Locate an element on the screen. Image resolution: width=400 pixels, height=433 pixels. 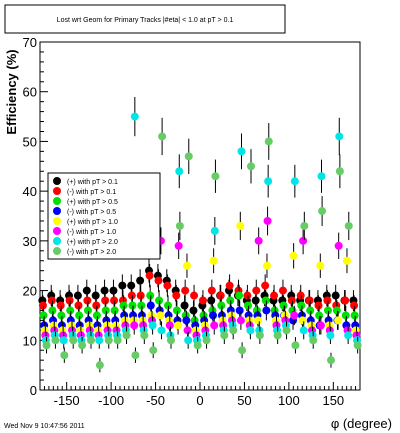
y-tick-label: 60 is located at coordinates (30, 92).